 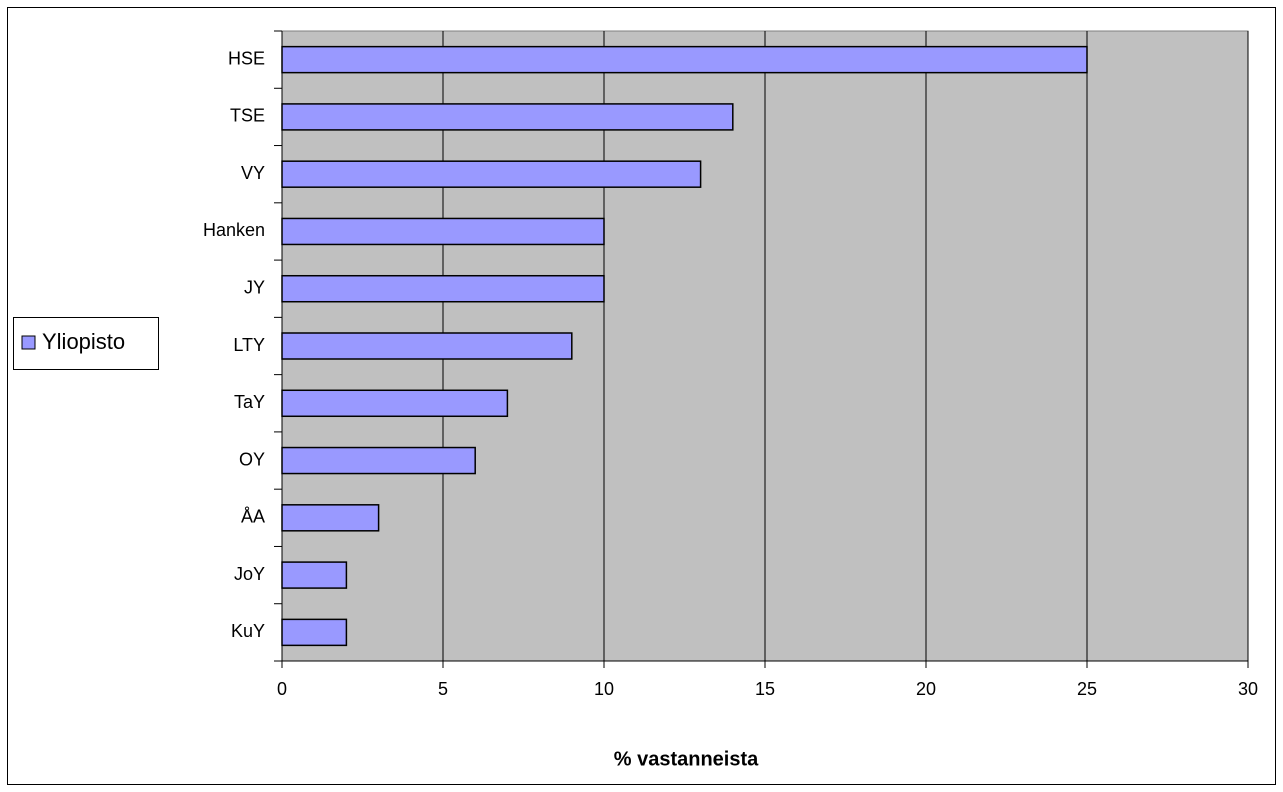 I want to click on x-tick-label: 10, so click(x=604, y=689).